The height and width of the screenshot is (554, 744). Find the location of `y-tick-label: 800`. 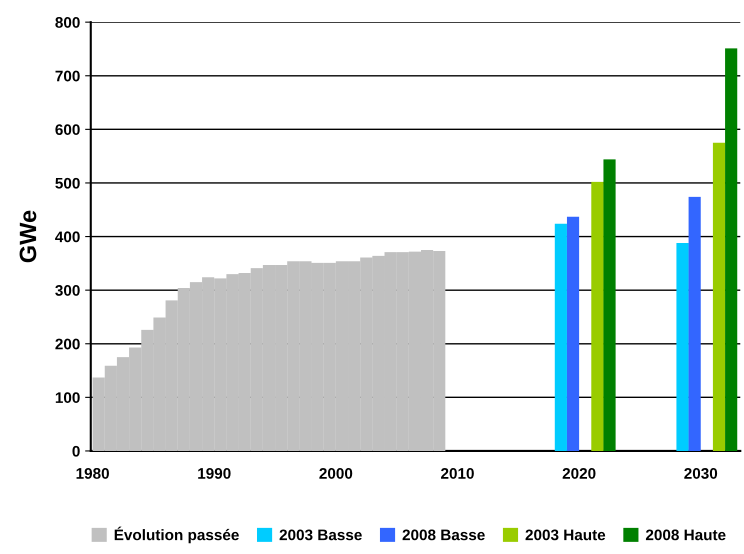

y-tick-label: 800 is located at coordinates (67, 22).